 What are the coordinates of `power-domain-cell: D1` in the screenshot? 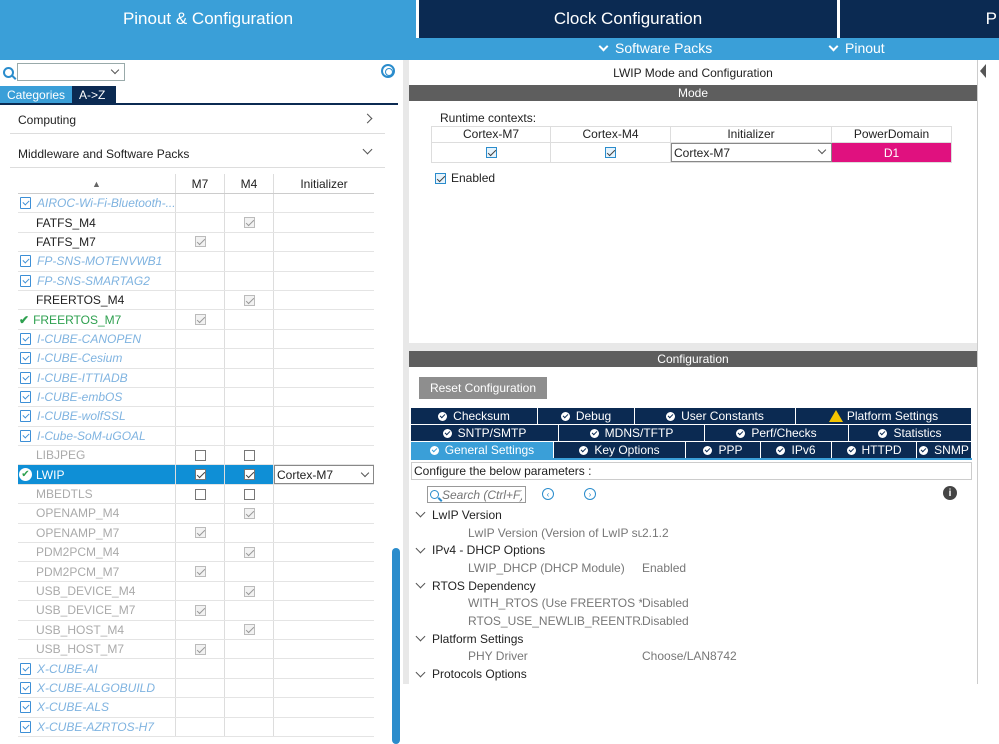 It's located at (891, 152).